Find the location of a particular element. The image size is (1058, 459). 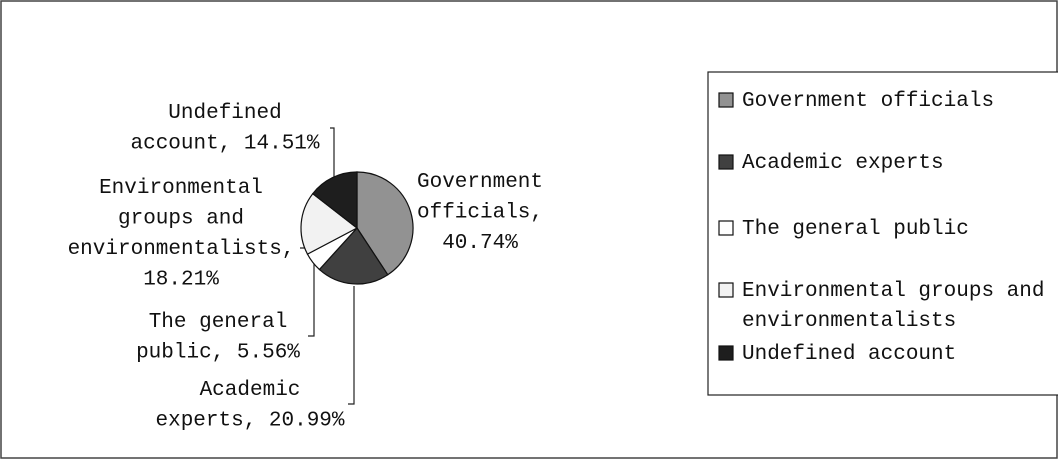

data-label-line: Environmental is located at coordinates (181, 188).